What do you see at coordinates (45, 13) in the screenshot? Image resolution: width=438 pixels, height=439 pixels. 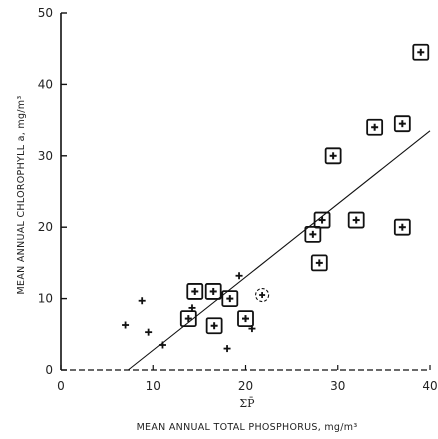 I see `y-tick-label: 50` at bounding box center [45, 13].